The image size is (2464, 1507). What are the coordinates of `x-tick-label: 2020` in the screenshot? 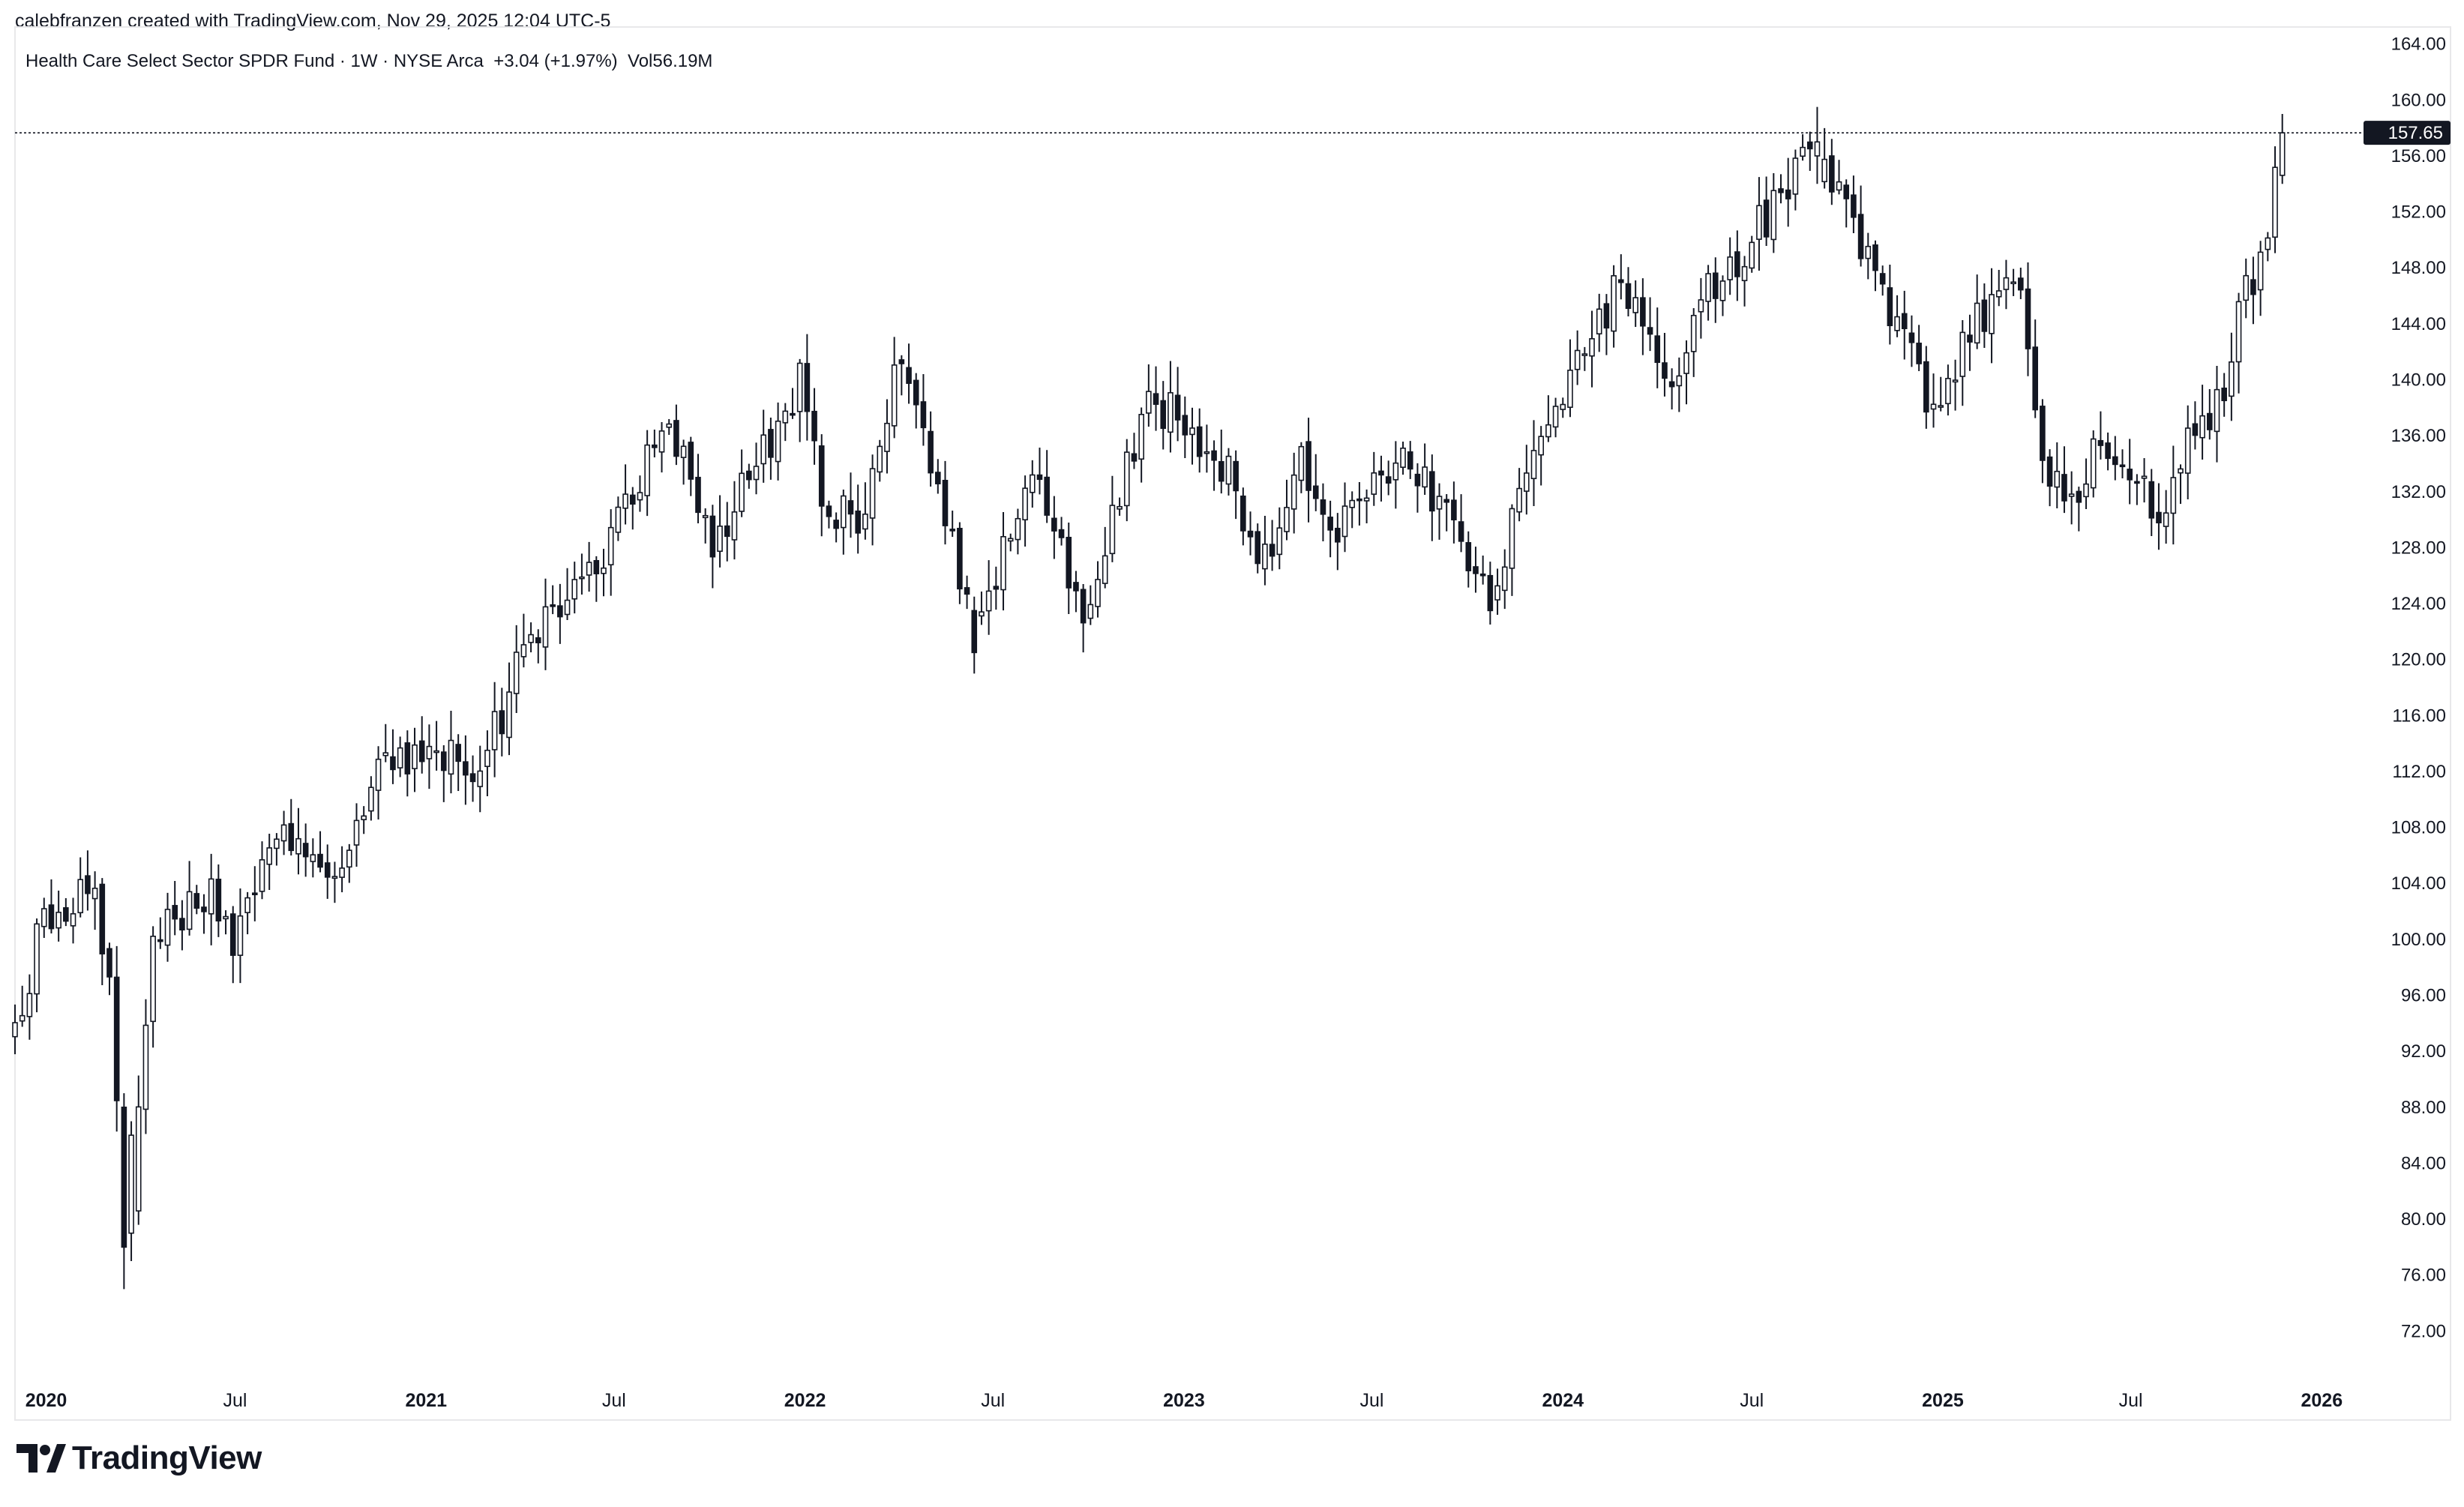 It's located at (46, 1400).